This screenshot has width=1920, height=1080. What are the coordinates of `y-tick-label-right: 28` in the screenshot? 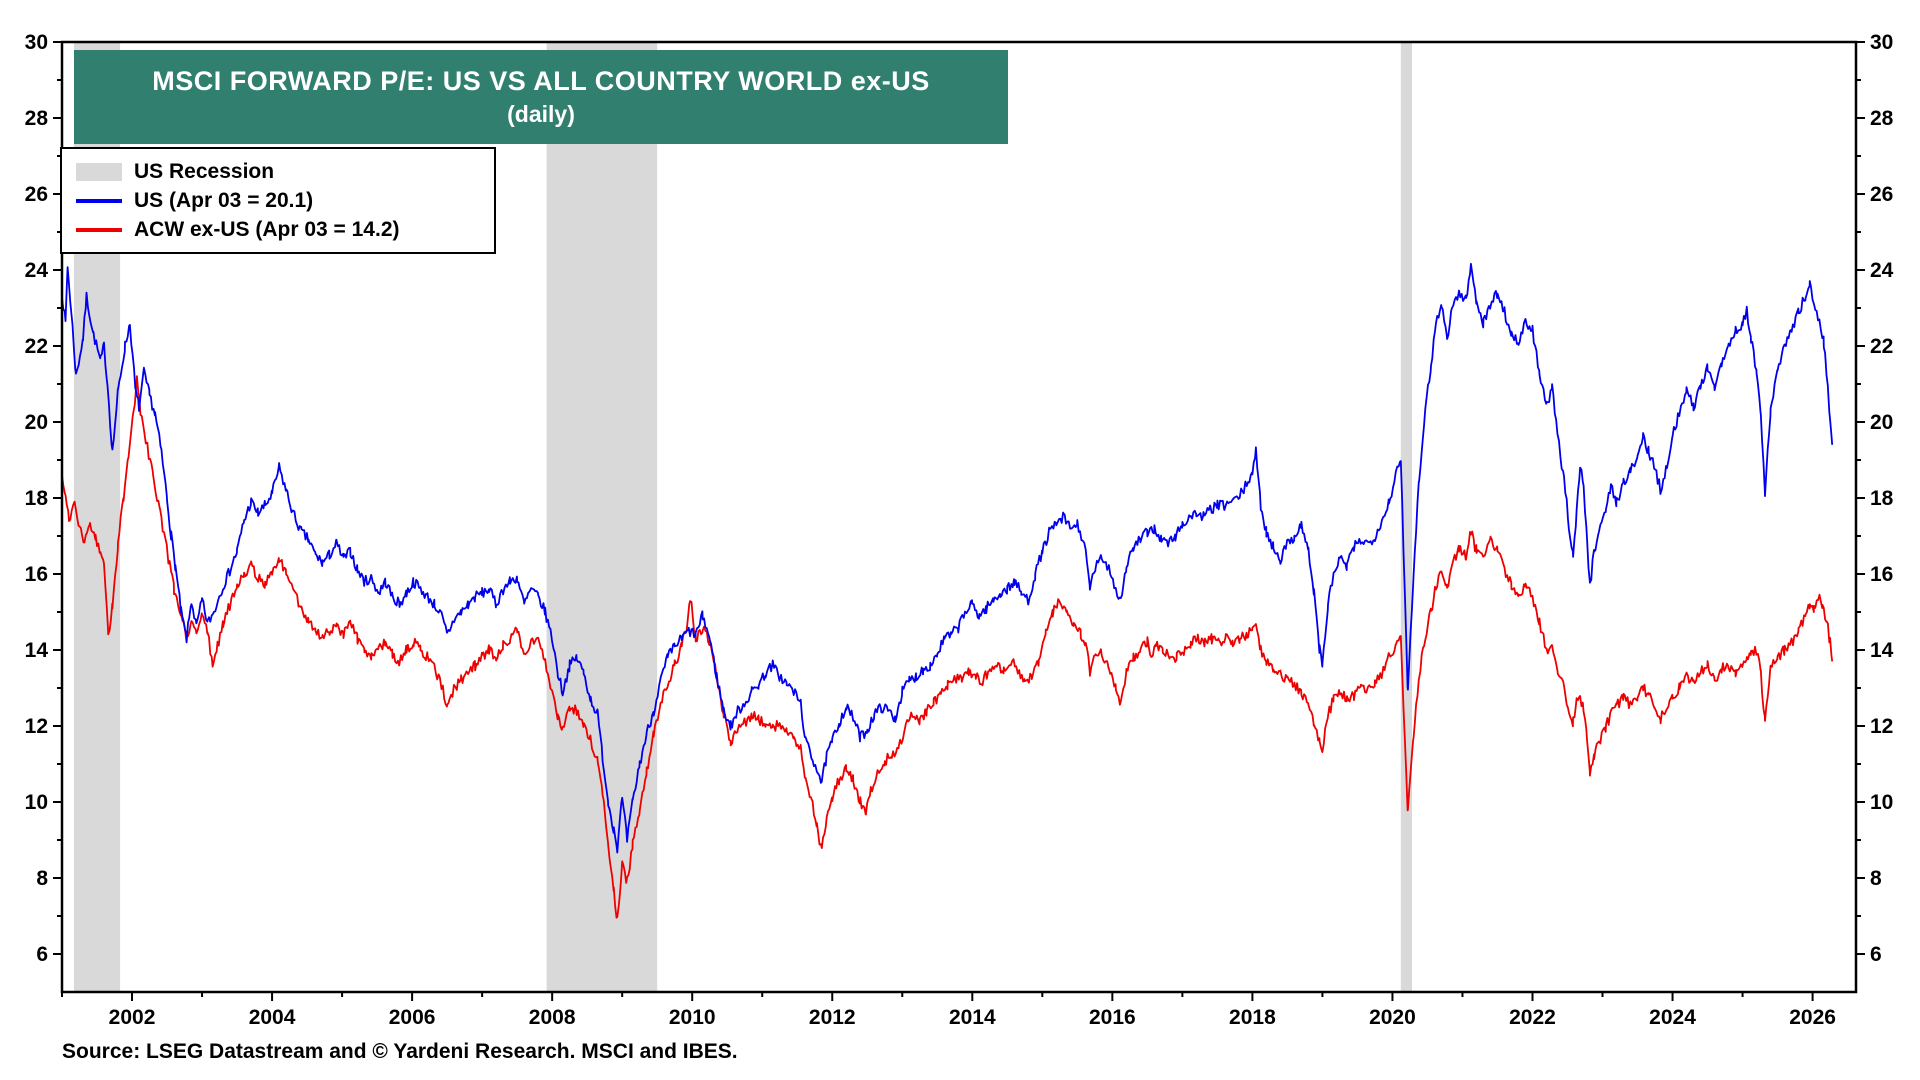 It's located at (1882, 118).